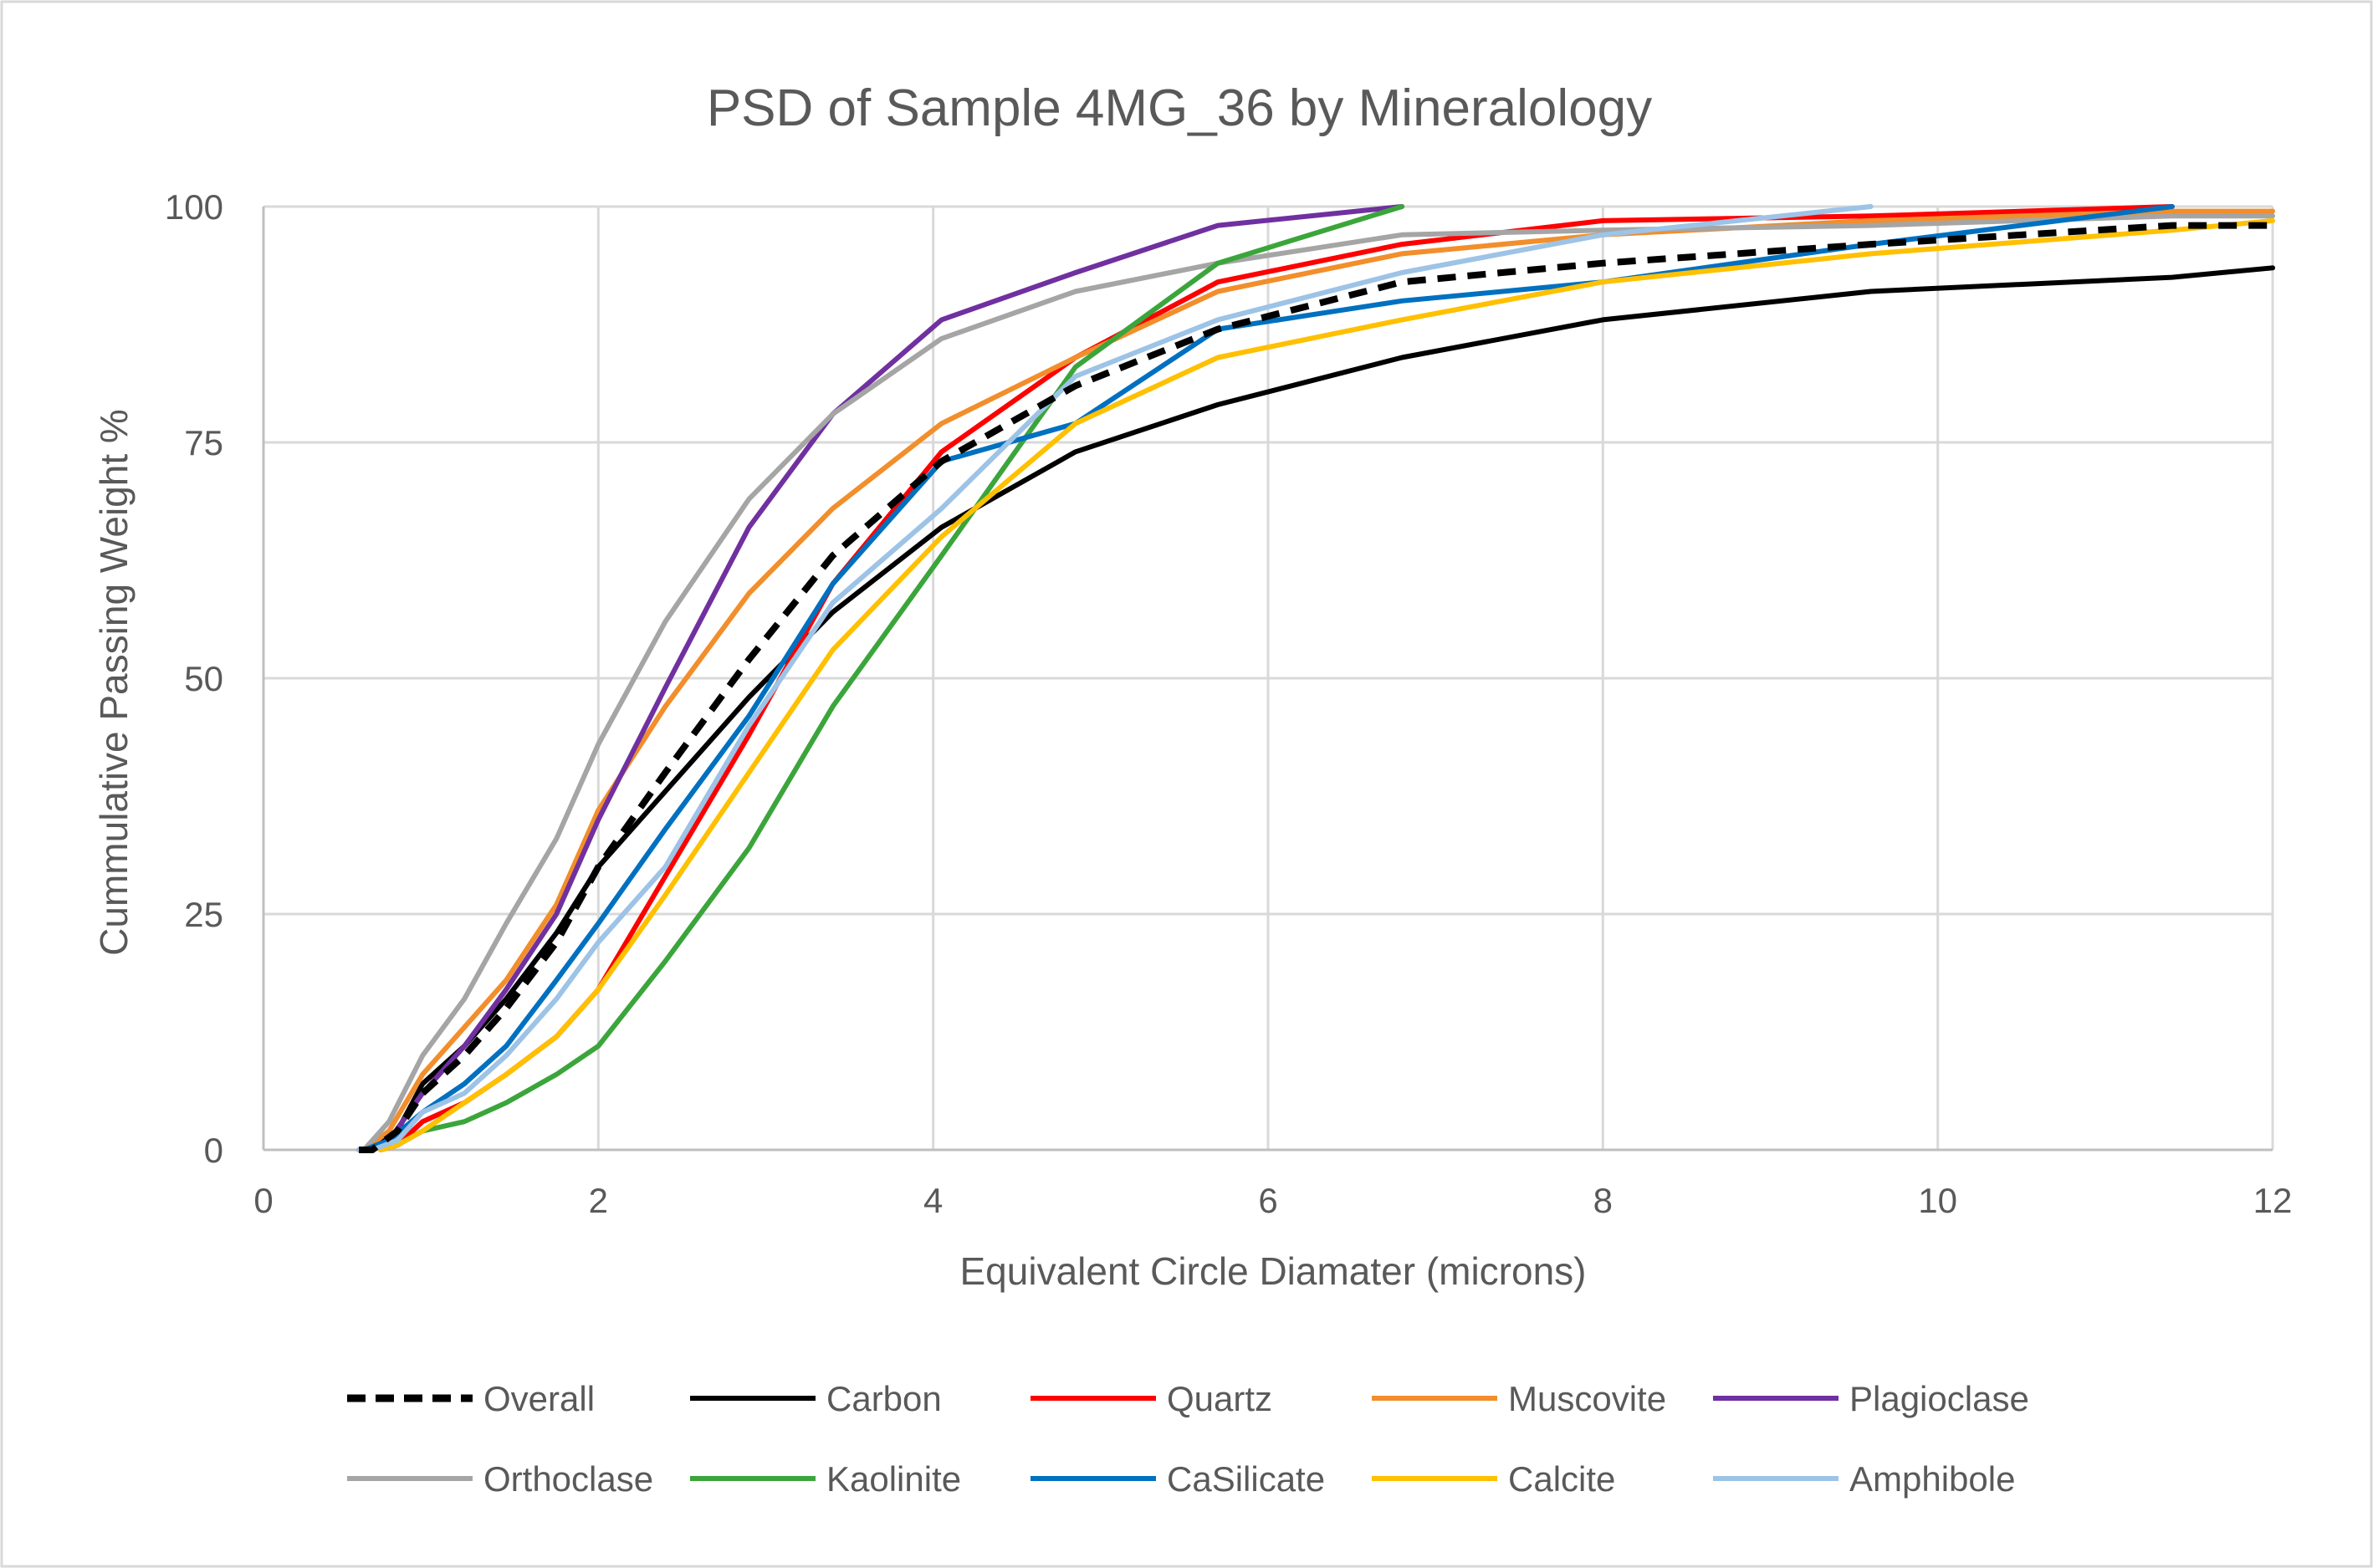 This screenshot has width=2373, height=1568. I want to click on legend-item-muscovite: Muscovite, so click(1519, 1398).